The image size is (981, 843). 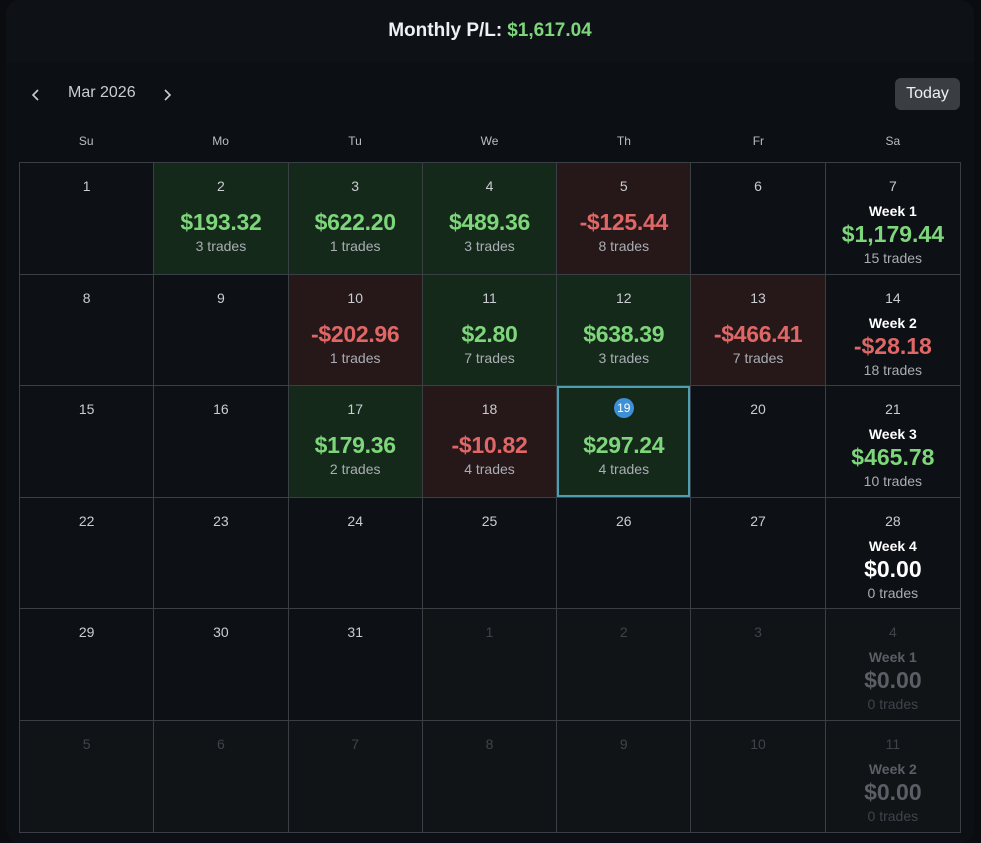 I want to click on day-number: 15, so click(x=86, y=409).